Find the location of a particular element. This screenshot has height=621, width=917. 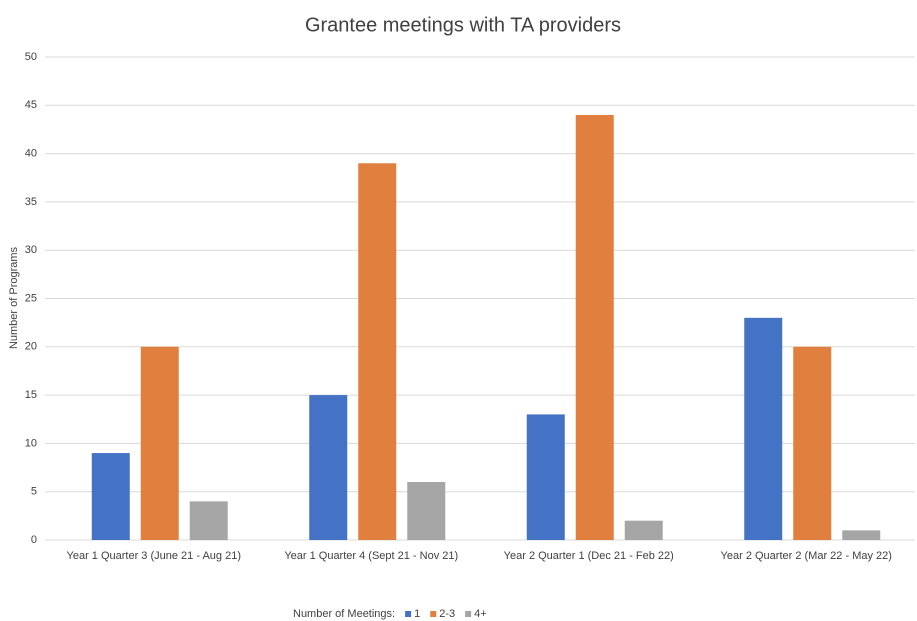

y-tick-label: 15 is located at coordinates (31, 395).